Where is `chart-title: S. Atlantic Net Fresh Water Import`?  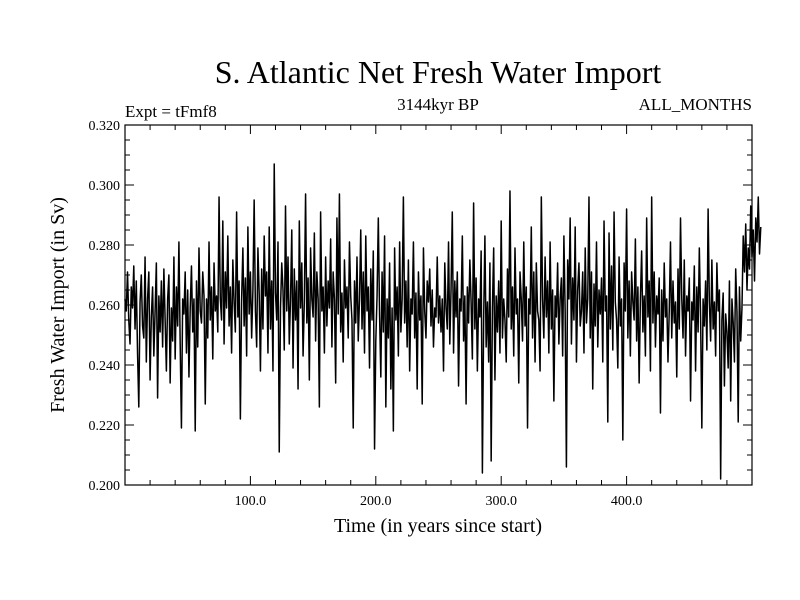
chart-title: S. Atlantic Net Fresh Water Import is located at coordinates (438, 72).